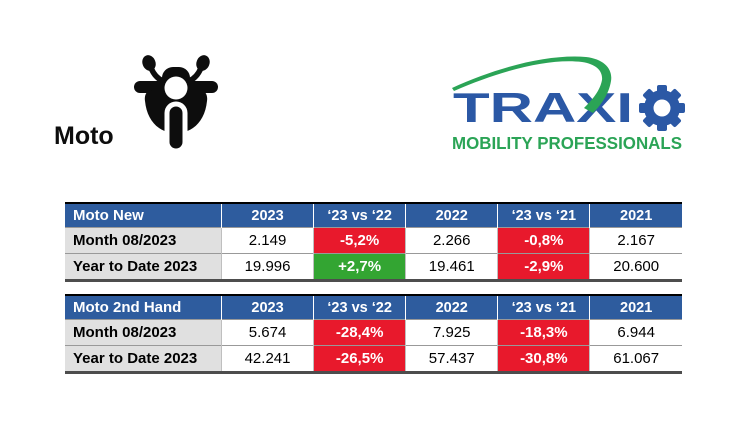 The width and height of the screenshot is (745, 436). I want to click on table-title: Moto New, so click(143, 215).